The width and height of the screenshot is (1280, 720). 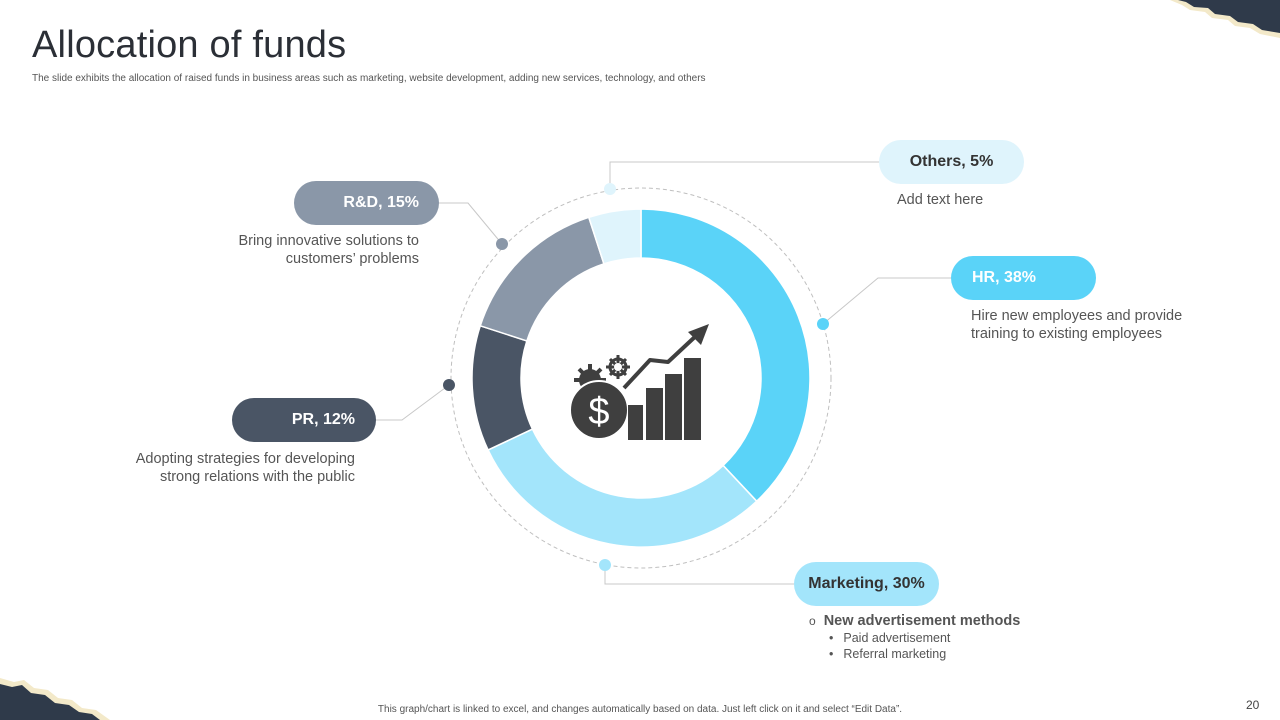 I want to click on hr-description-line-1: Hire new employees and provide, so click(x=1077, y=316).